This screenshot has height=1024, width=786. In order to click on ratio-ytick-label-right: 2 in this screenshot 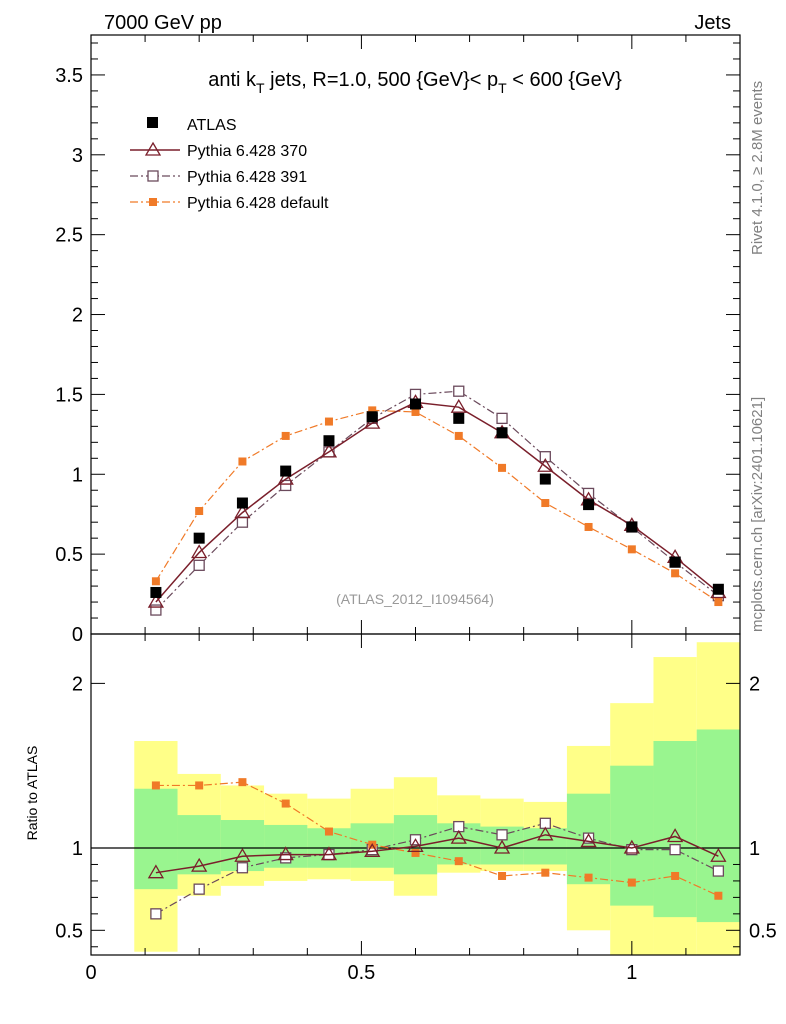, I will do `click(754, 684)`.